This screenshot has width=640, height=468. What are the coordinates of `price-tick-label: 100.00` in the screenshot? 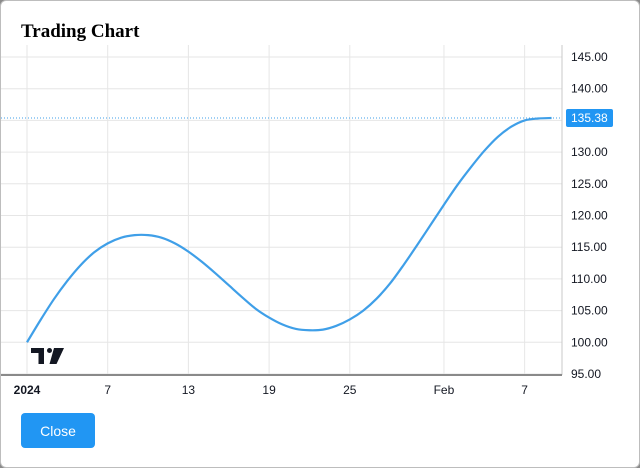 It's located at (589, 342).